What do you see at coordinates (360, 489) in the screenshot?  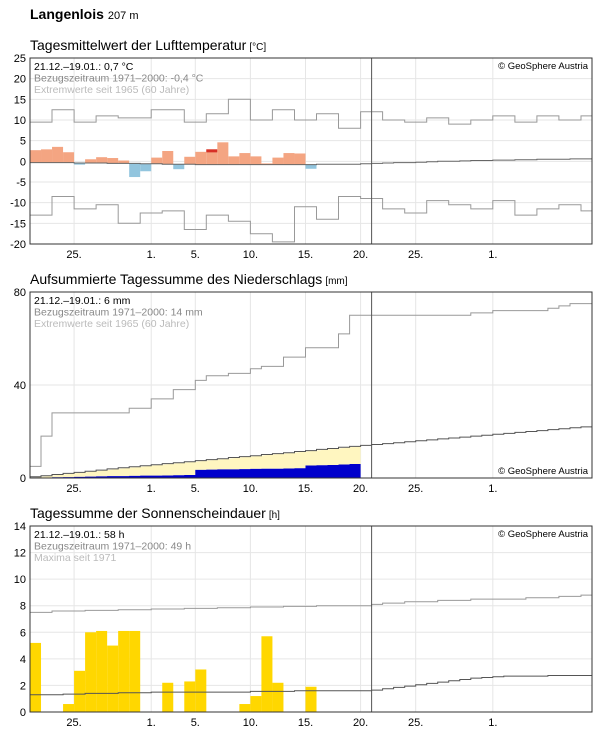 I see `precipitation-xtick-label: 20.` at bounding box center [360, 489].